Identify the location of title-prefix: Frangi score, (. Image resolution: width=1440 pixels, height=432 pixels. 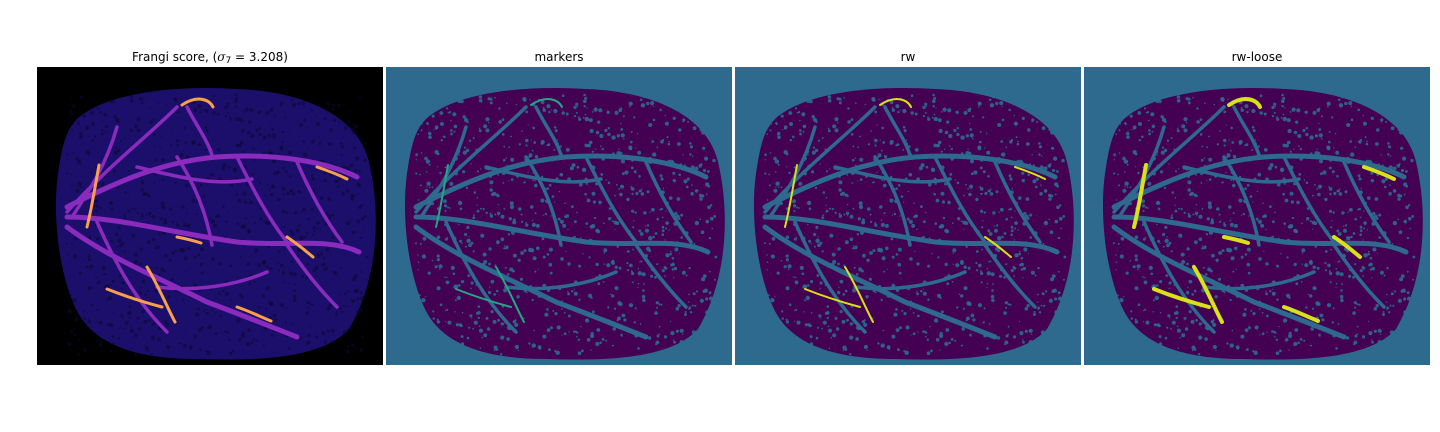
(175, 57).